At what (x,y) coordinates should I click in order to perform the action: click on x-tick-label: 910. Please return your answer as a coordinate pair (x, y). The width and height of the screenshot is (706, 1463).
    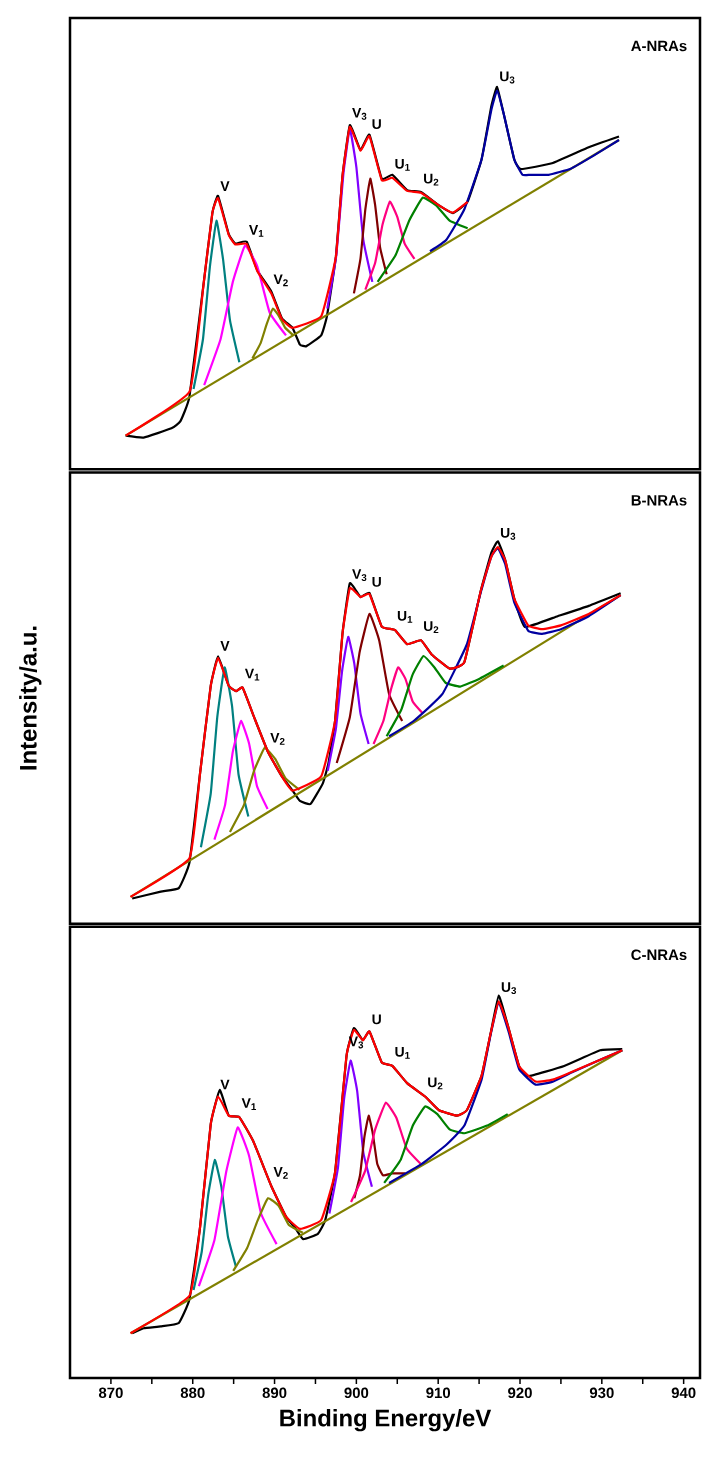
    Looking at the image, I should click on (438, 1393).